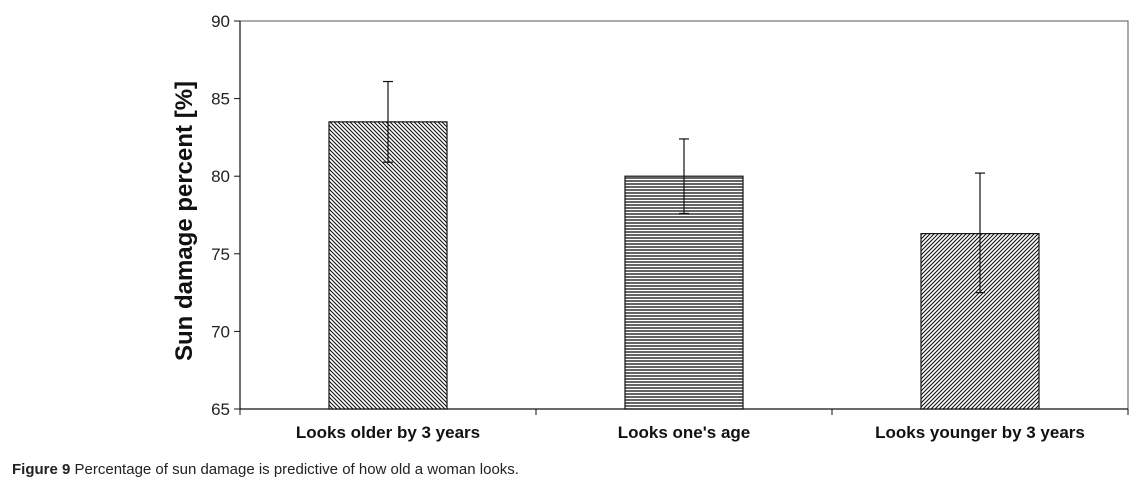  What do you see at coordinates (980, 432) in the screenshot?
I see `x-category-label: Looks younger by 3 years` at bounding box center [980, 432].